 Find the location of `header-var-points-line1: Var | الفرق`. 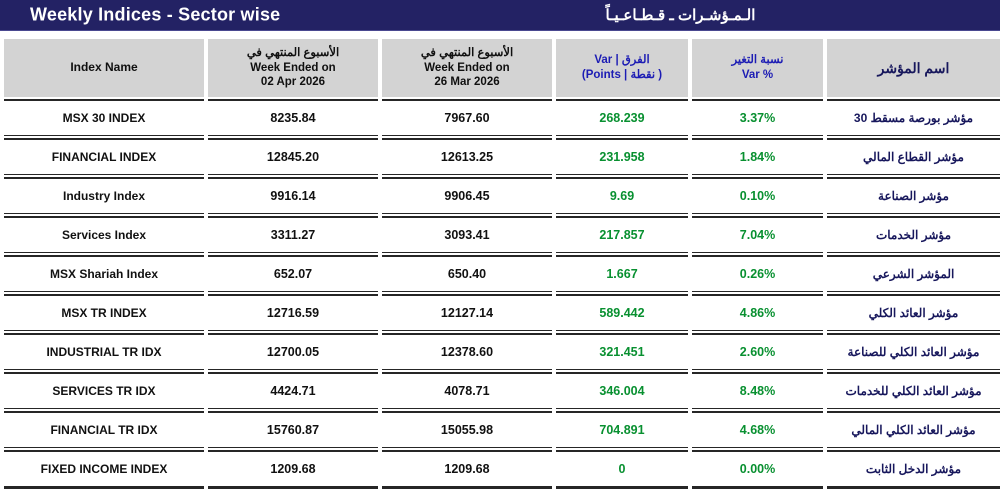

header-var-points-line1: Var | الفرق is located at coordinates (622, 60).